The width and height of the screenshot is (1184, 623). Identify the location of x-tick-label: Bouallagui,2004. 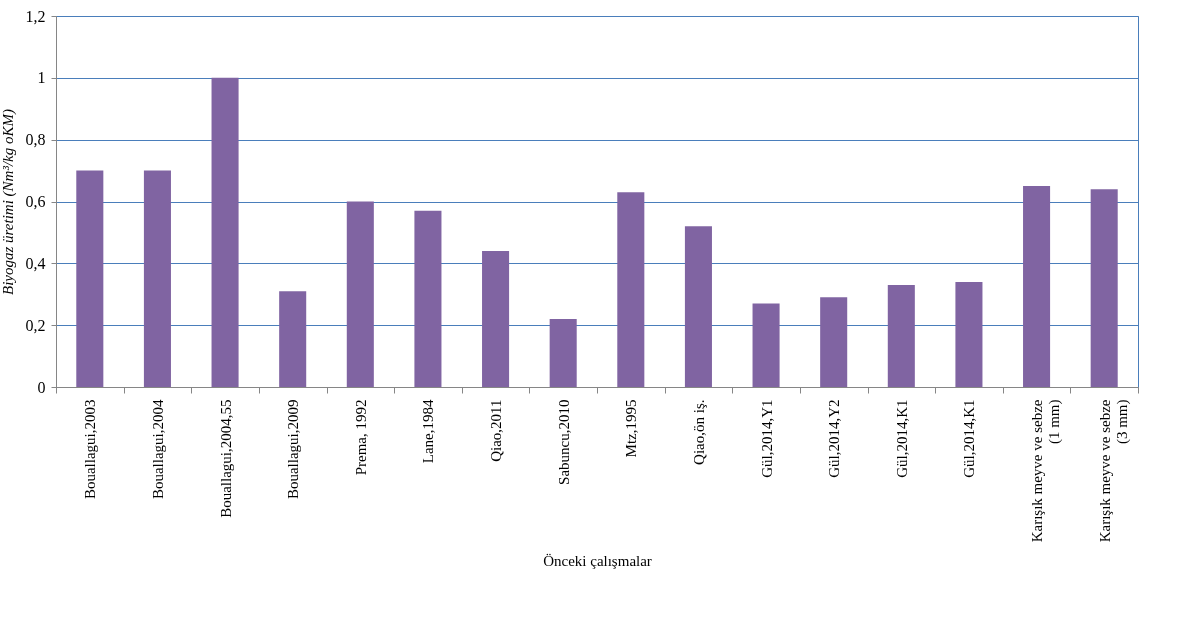
(157, 449).